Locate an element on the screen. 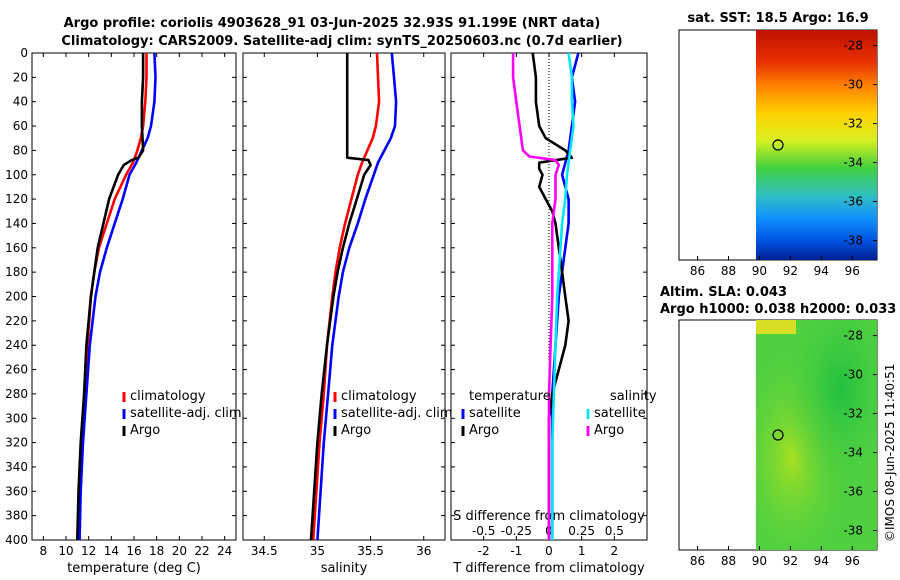  temperature-legend-label: satellite-adj. clim is located at coordinates (186, 413).